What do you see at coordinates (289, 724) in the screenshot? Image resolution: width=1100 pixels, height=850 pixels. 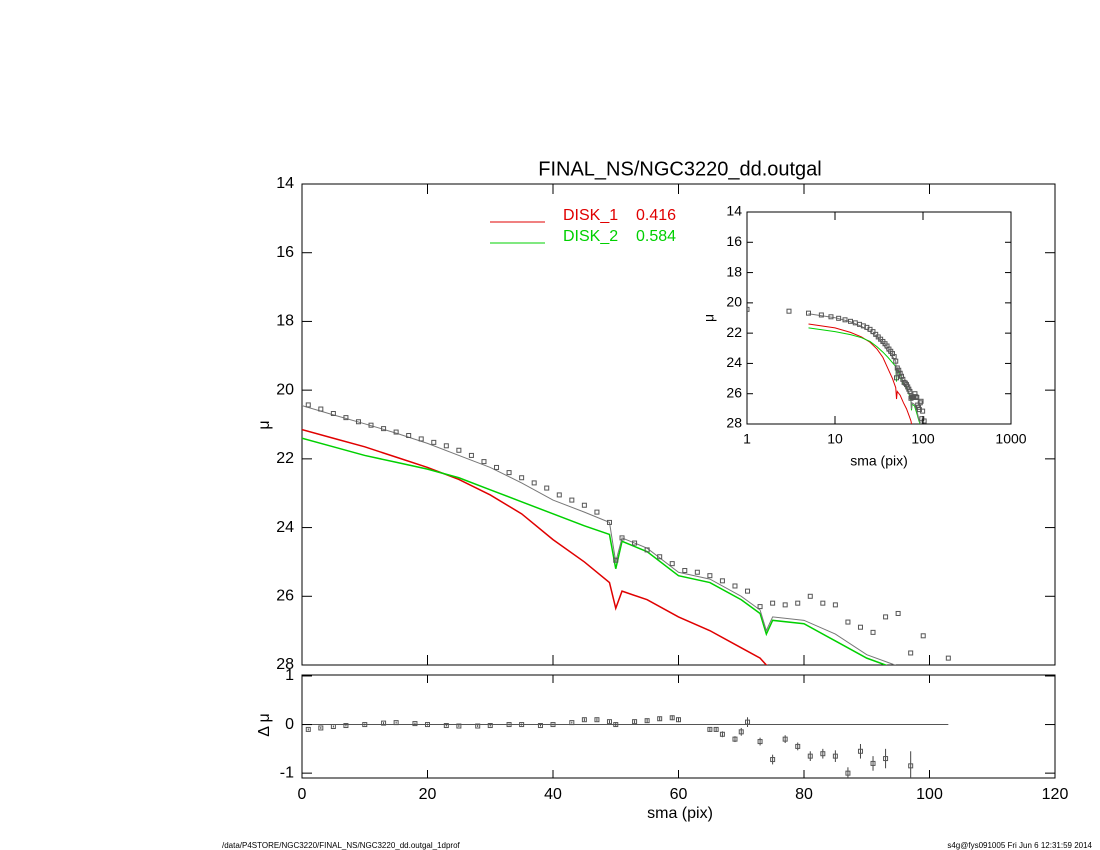 I see `residual-y-tick-label: 0` at bounding box center [289, 724].